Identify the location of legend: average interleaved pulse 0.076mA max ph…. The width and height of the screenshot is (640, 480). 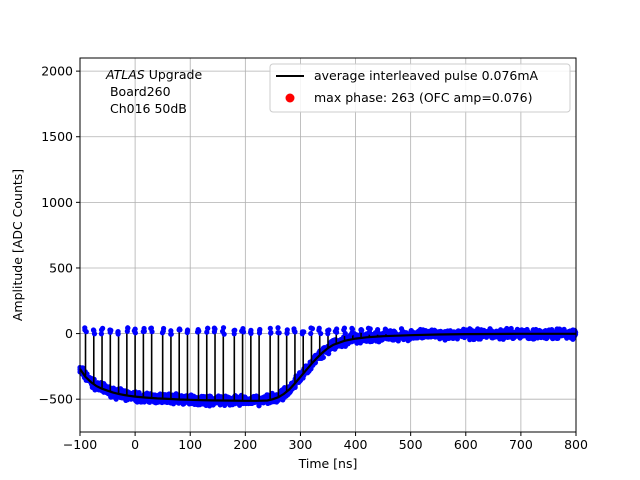
(420, 88).